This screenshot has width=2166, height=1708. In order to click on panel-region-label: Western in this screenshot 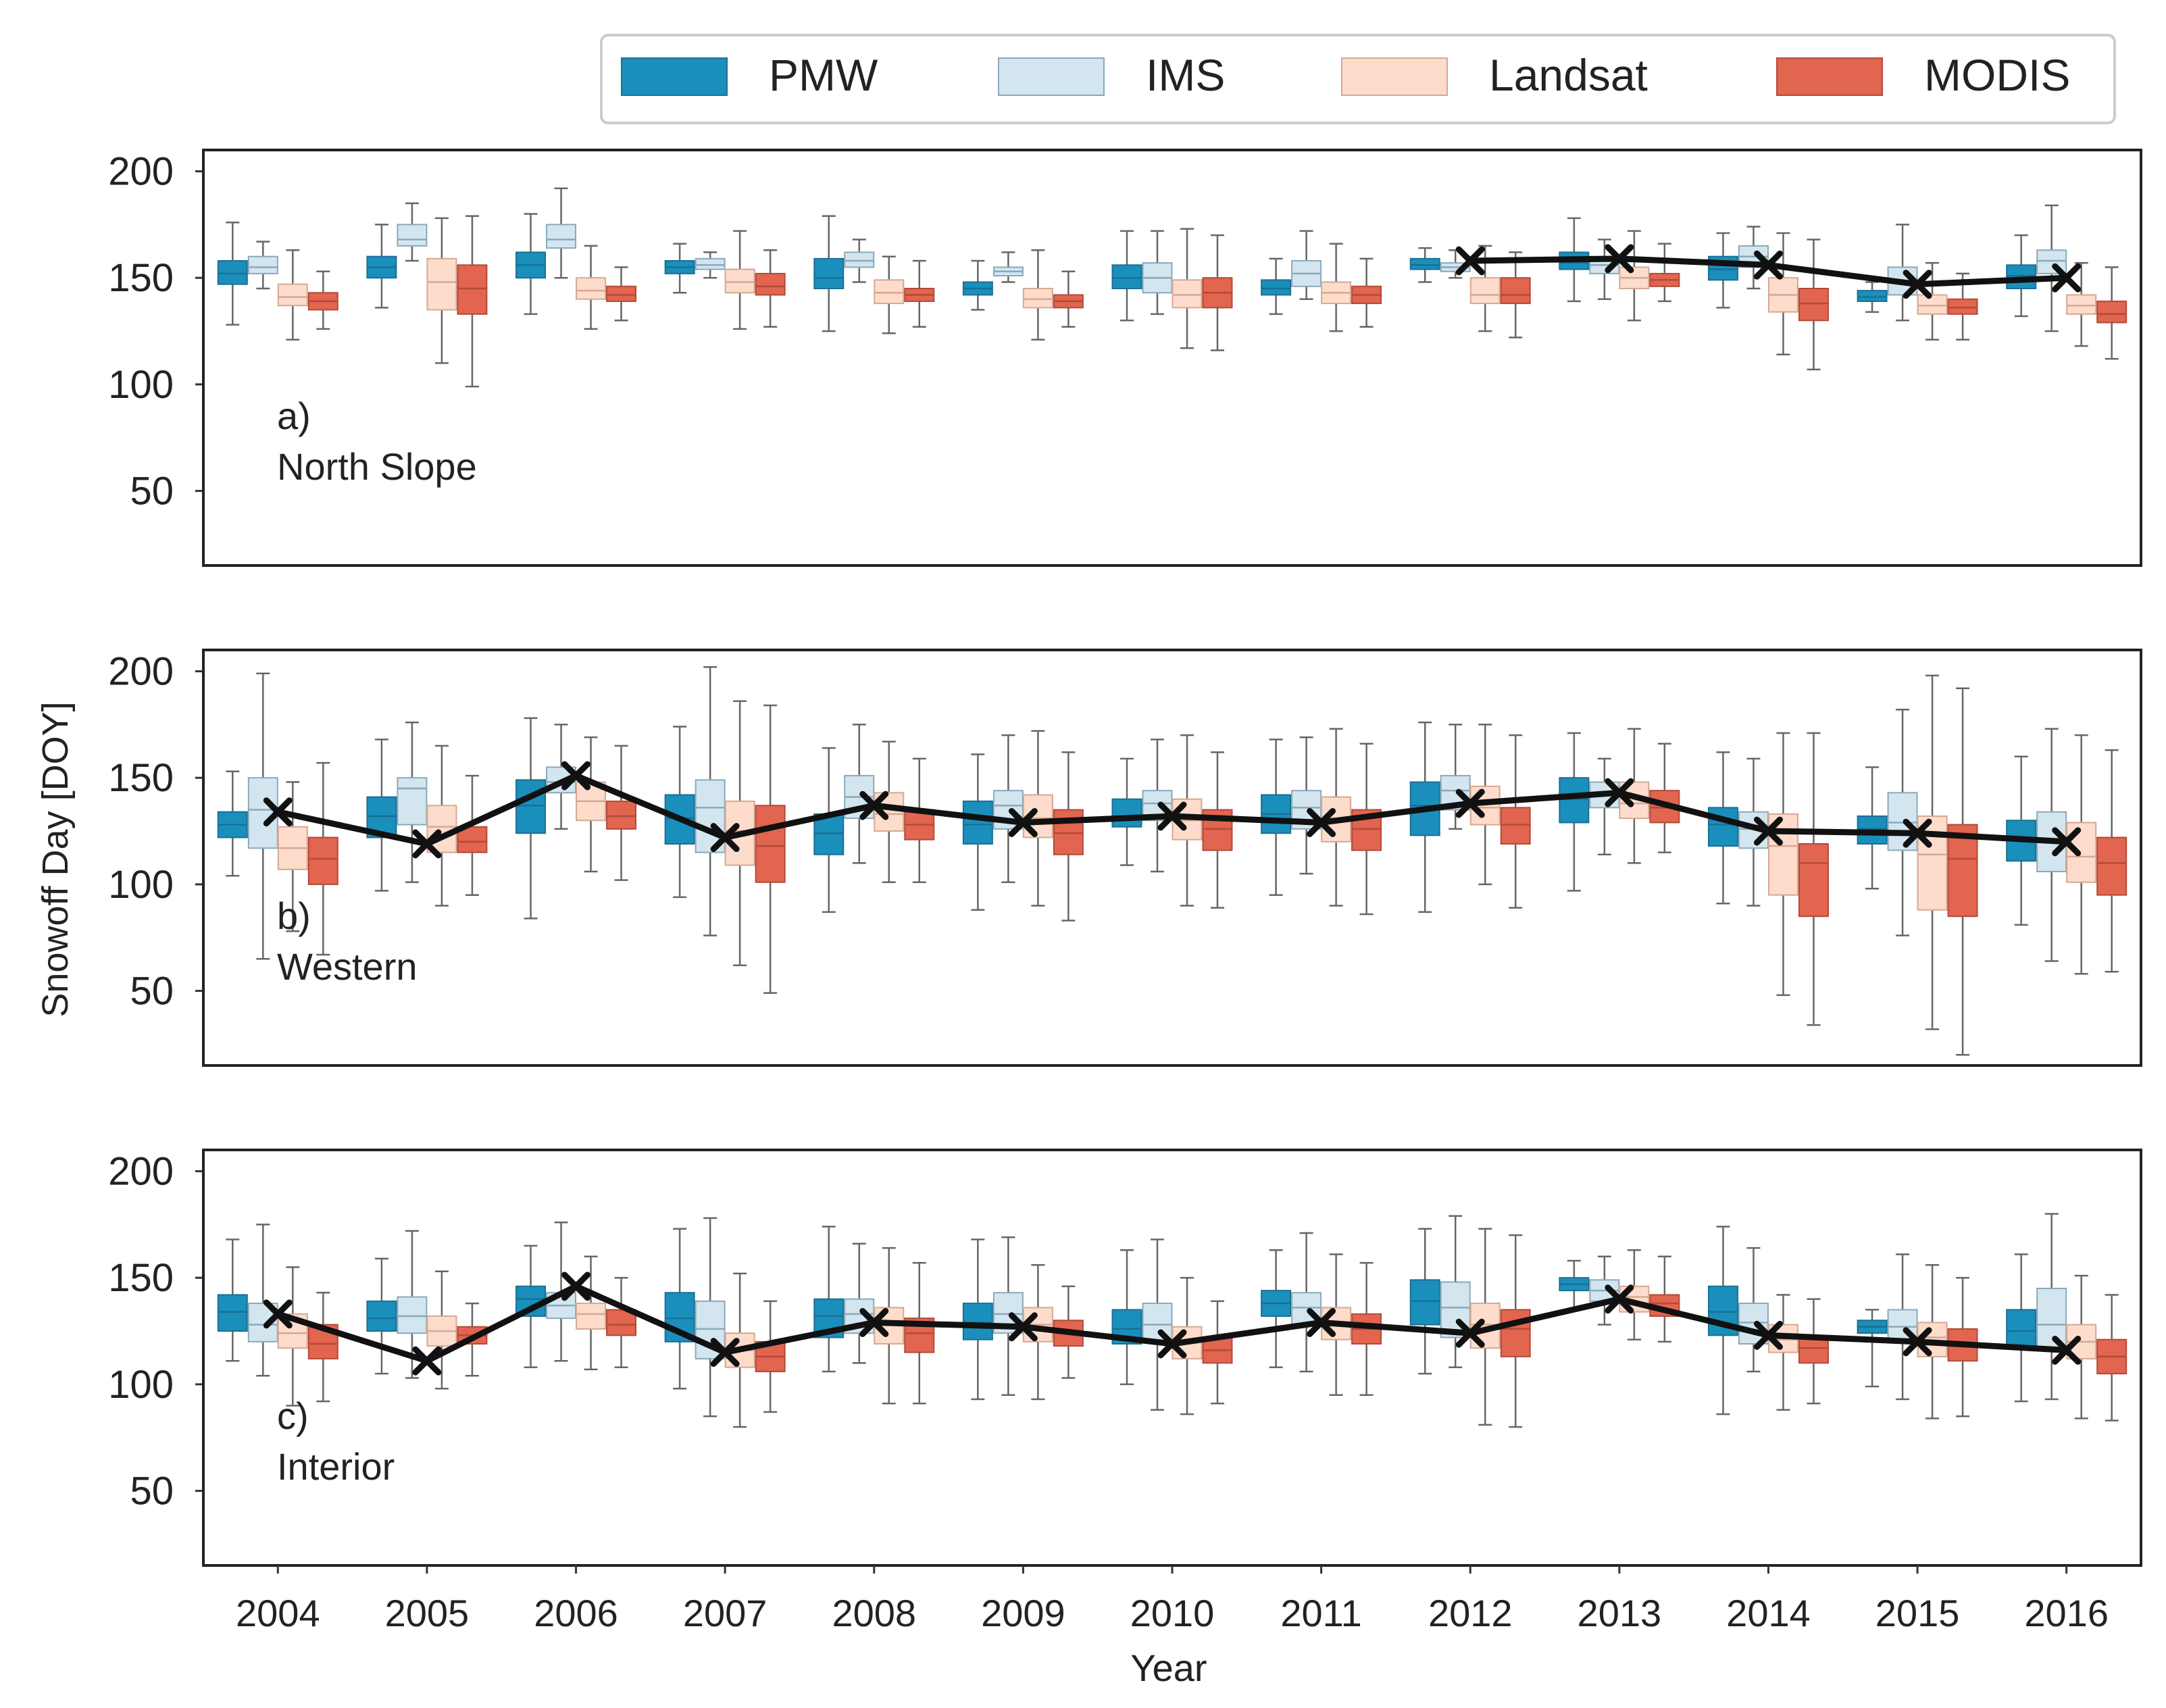, I will do `click(347, 967)`.